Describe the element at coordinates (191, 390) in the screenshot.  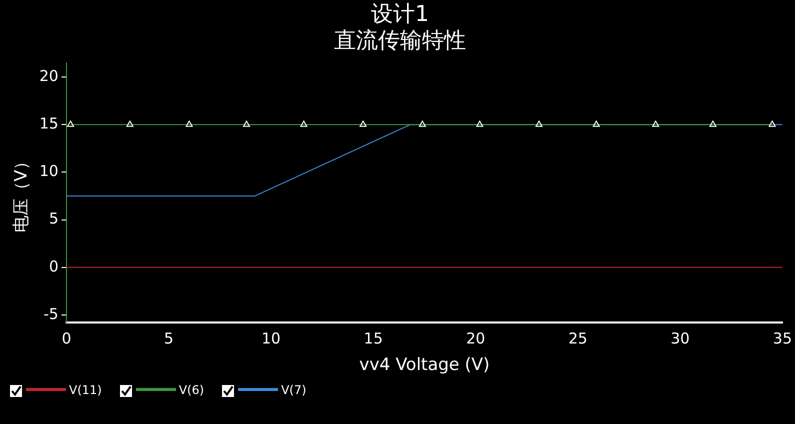
I see `legend-label: V(6)` at that location.